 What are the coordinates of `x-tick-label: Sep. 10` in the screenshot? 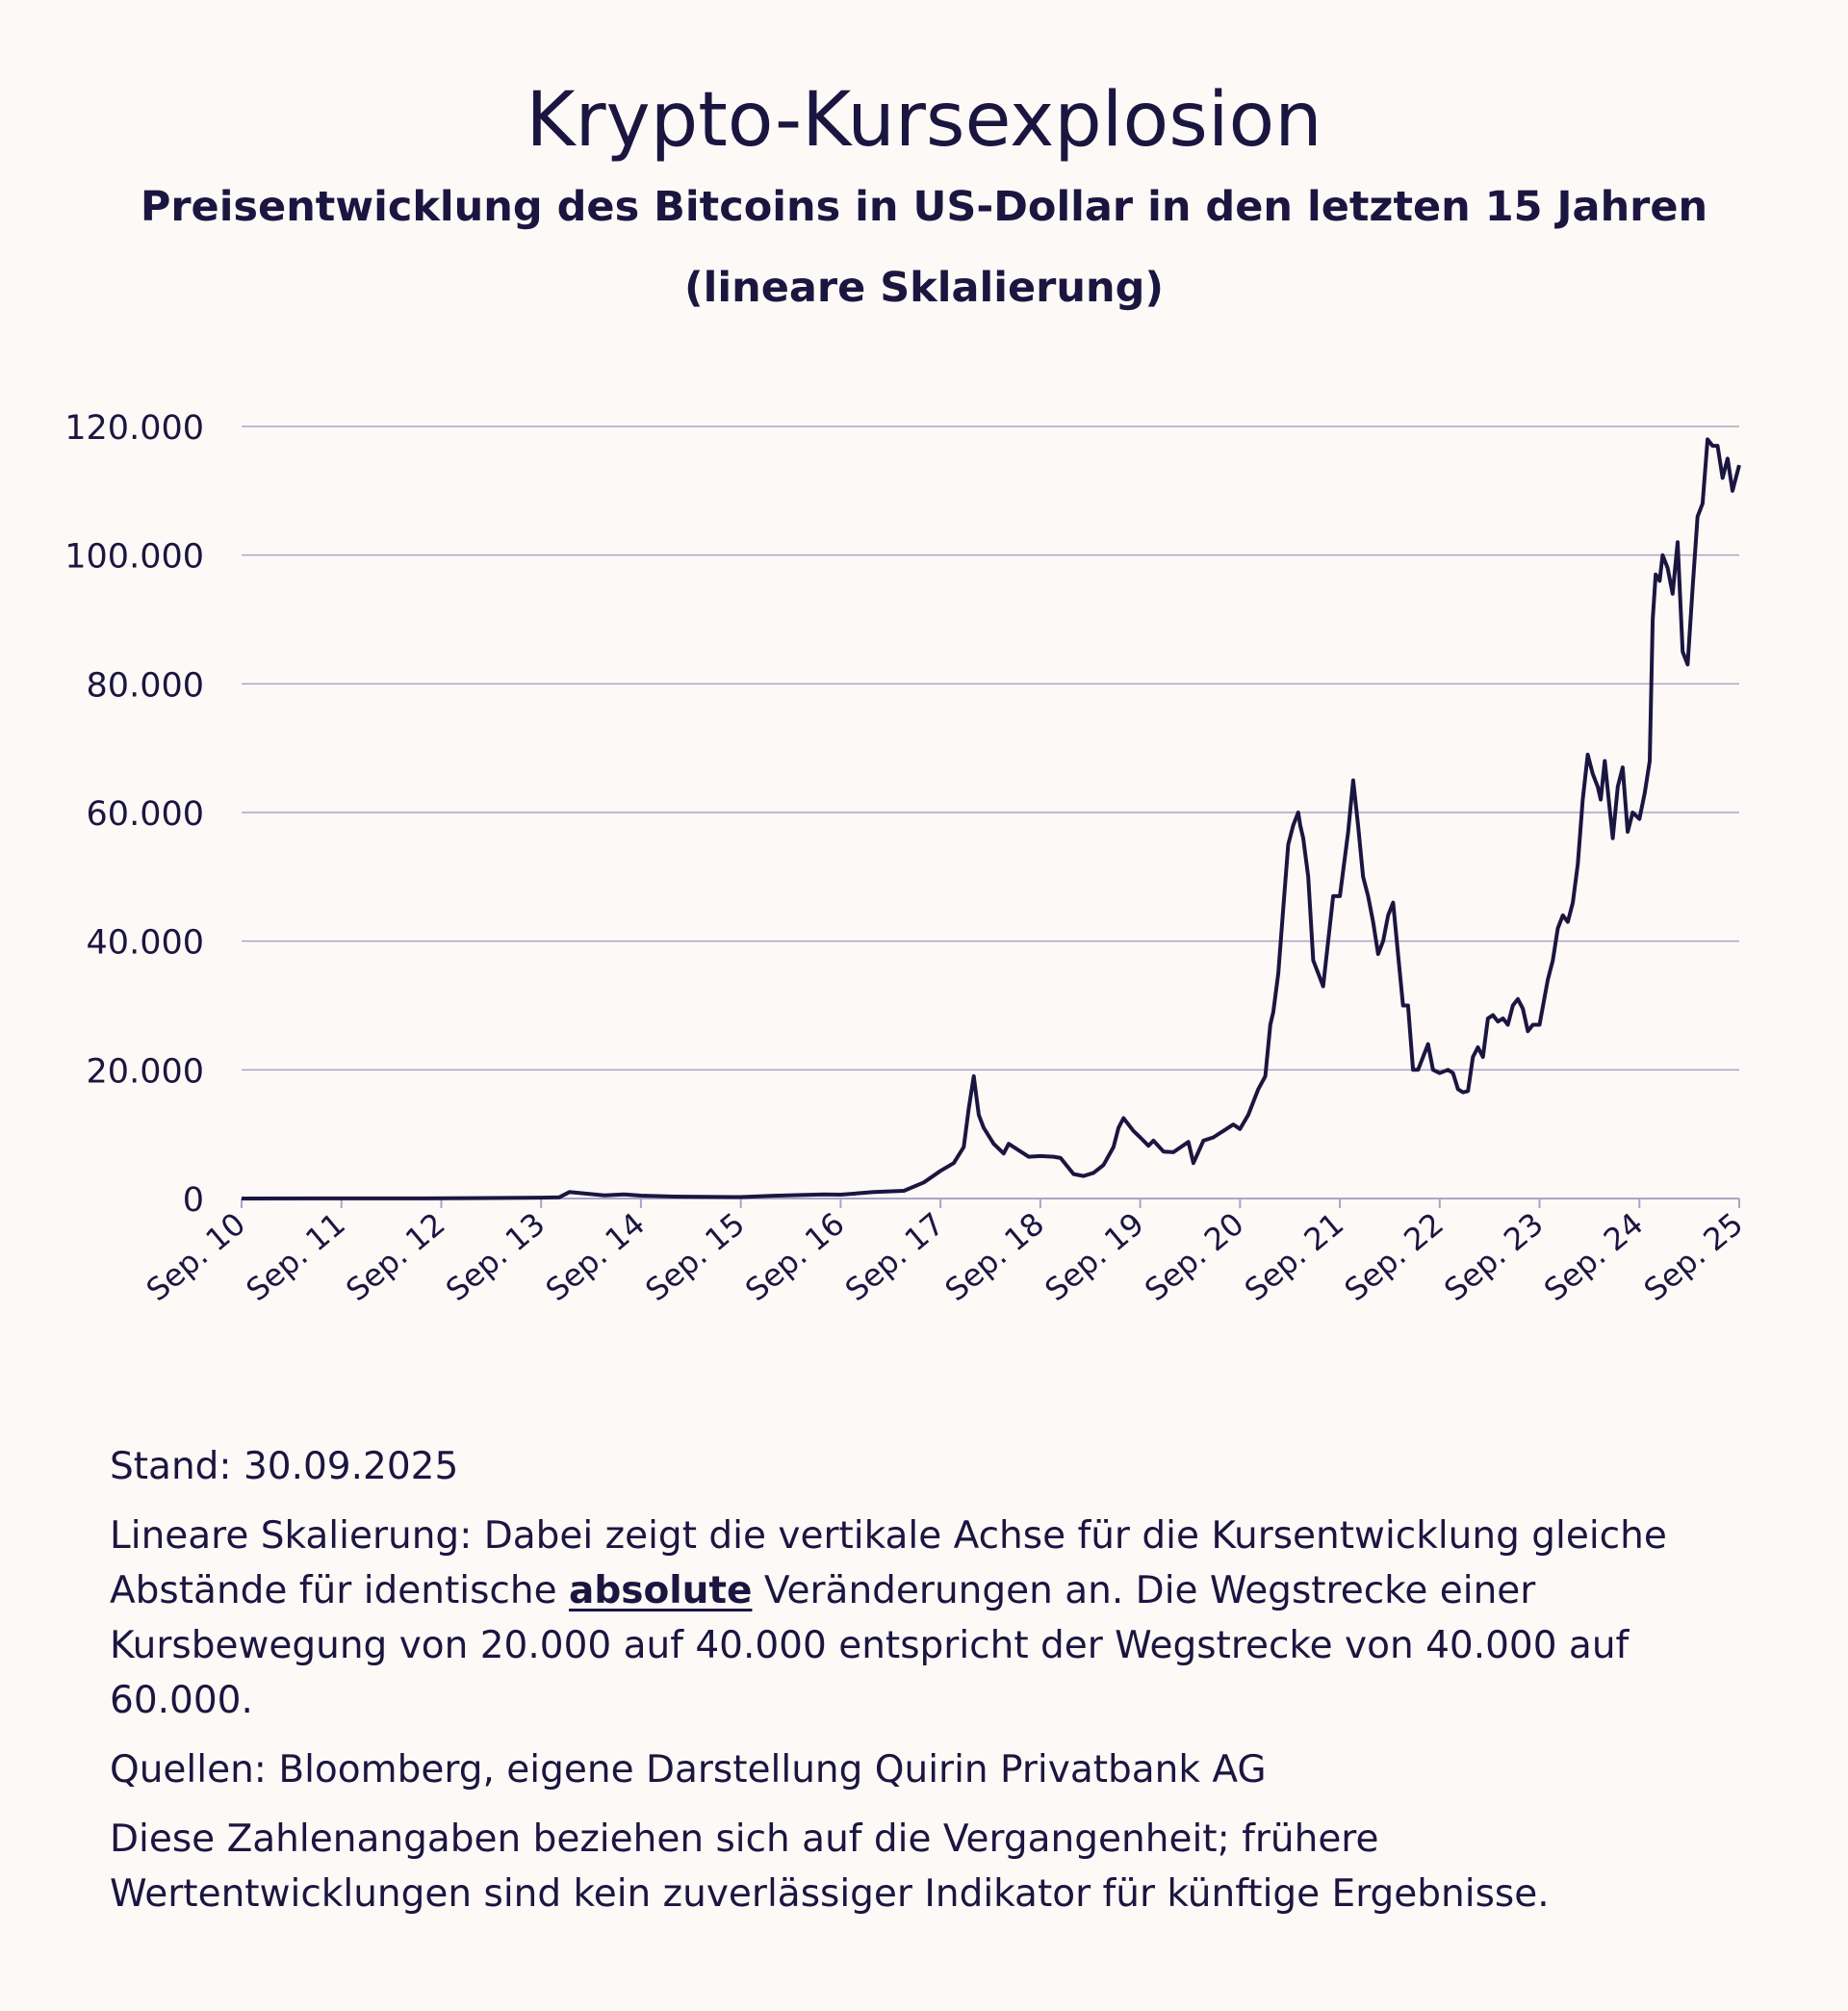 It's located at (196, 1256).